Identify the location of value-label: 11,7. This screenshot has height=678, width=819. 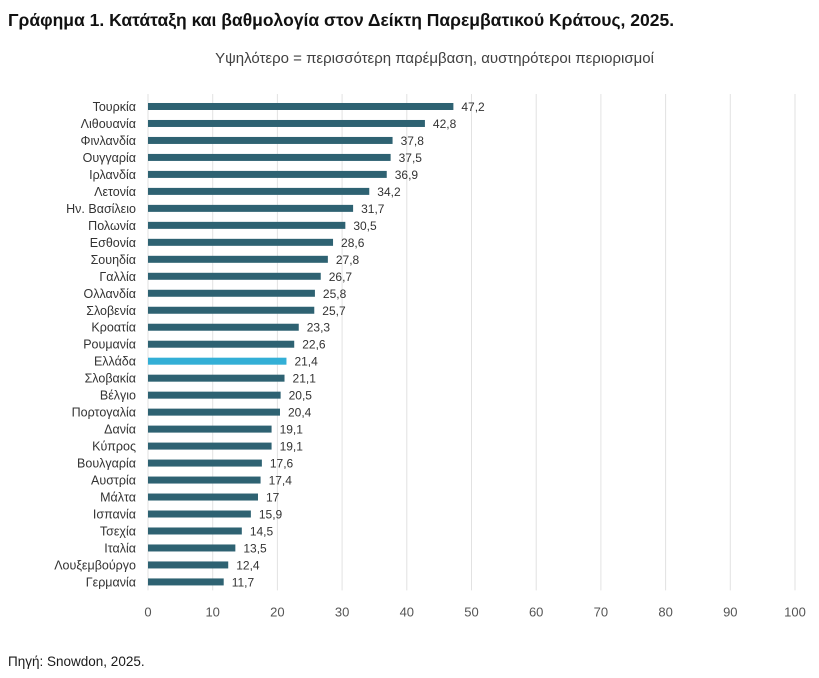
(243, 582).